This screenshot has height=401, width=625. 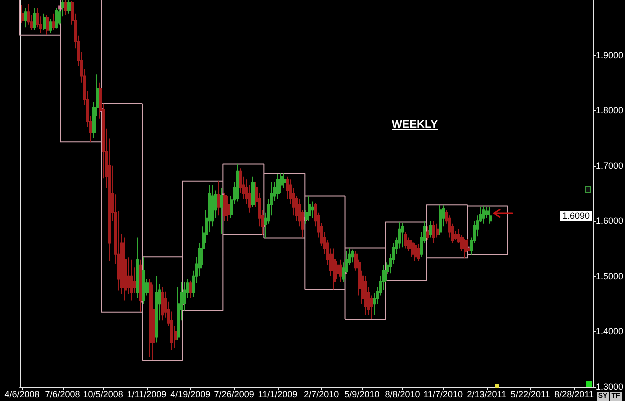 I want to click on text: WEEKLY, so click(x=415, y=125).